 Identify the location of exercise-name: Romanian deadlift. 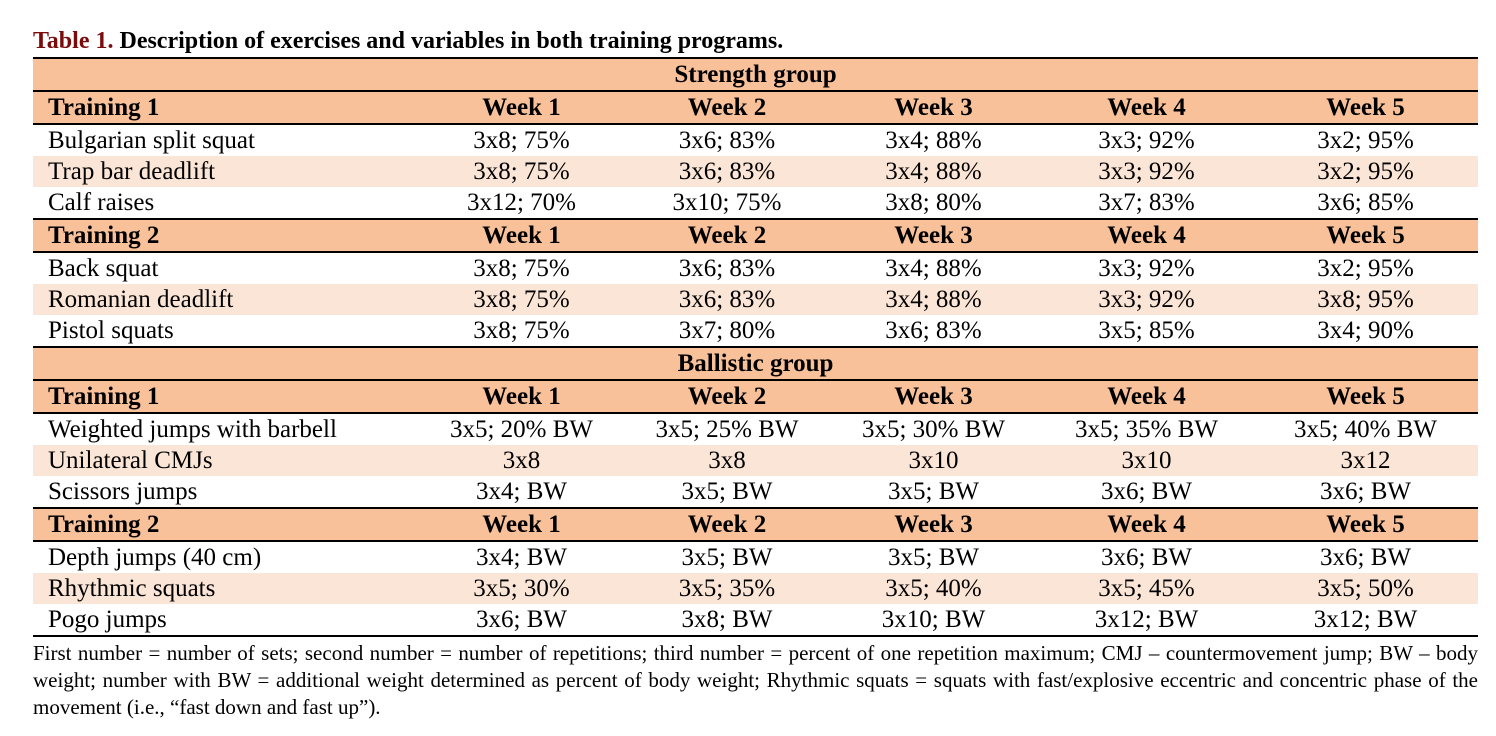
(224, 299).